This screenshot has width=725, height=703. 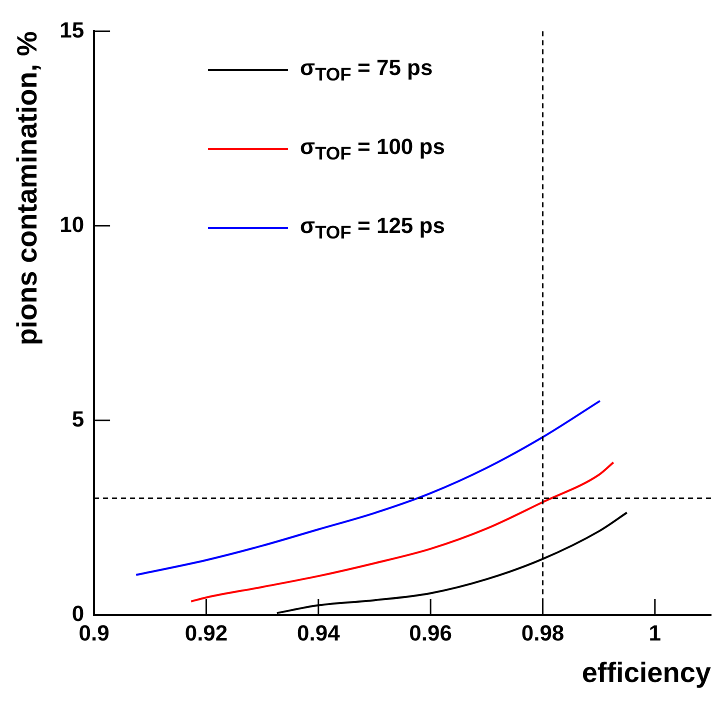 I want to click on y-tick-label: 5, so click(x=78, y=419).